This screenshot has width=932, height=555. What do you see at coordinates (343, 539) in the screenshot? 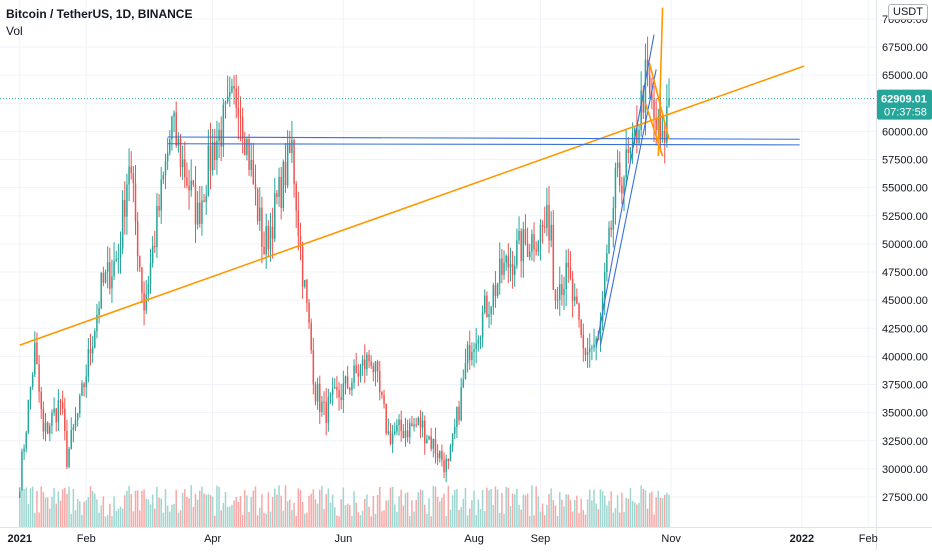
I see `x-tick-label: Jun` at bounding box center [343, 539].